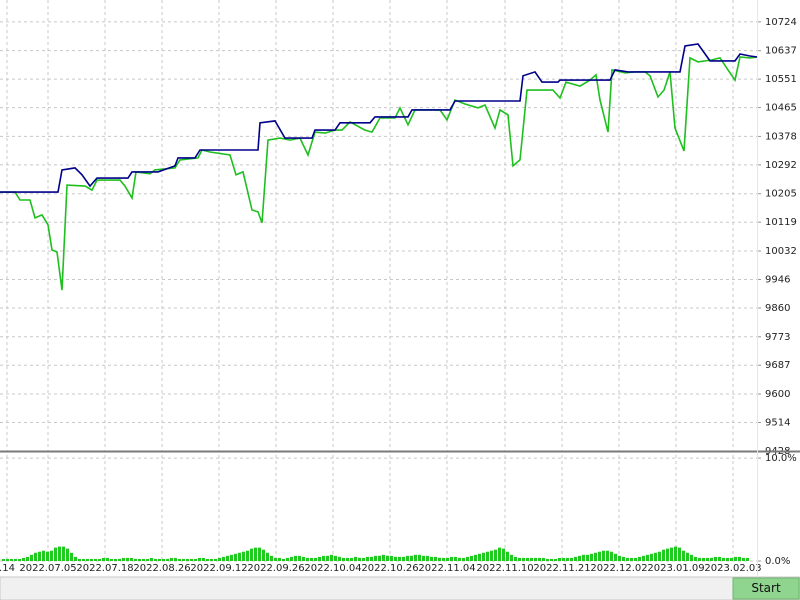 Image resolution: width=800 pixels, height=600 pixels. I want to click on start-button: Start, so click(766, 588).